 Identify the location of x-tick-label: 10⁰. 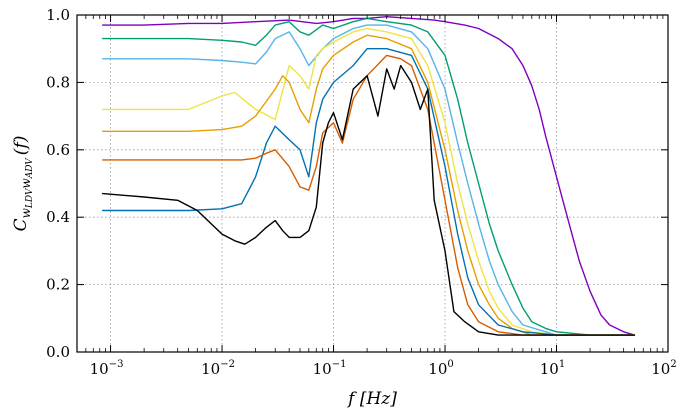
(440, 368).